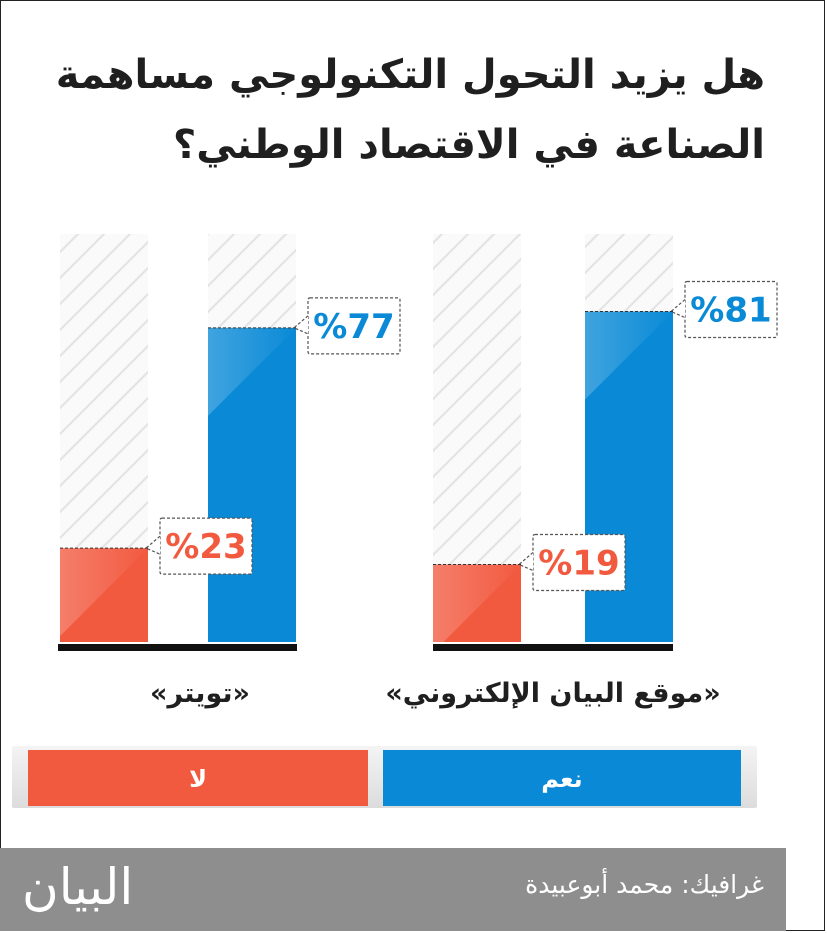  What do you see at coordinates (353, 327) in the screenshot?
I see `data-label-yes-2: %77` at bounding box center [353, 327].